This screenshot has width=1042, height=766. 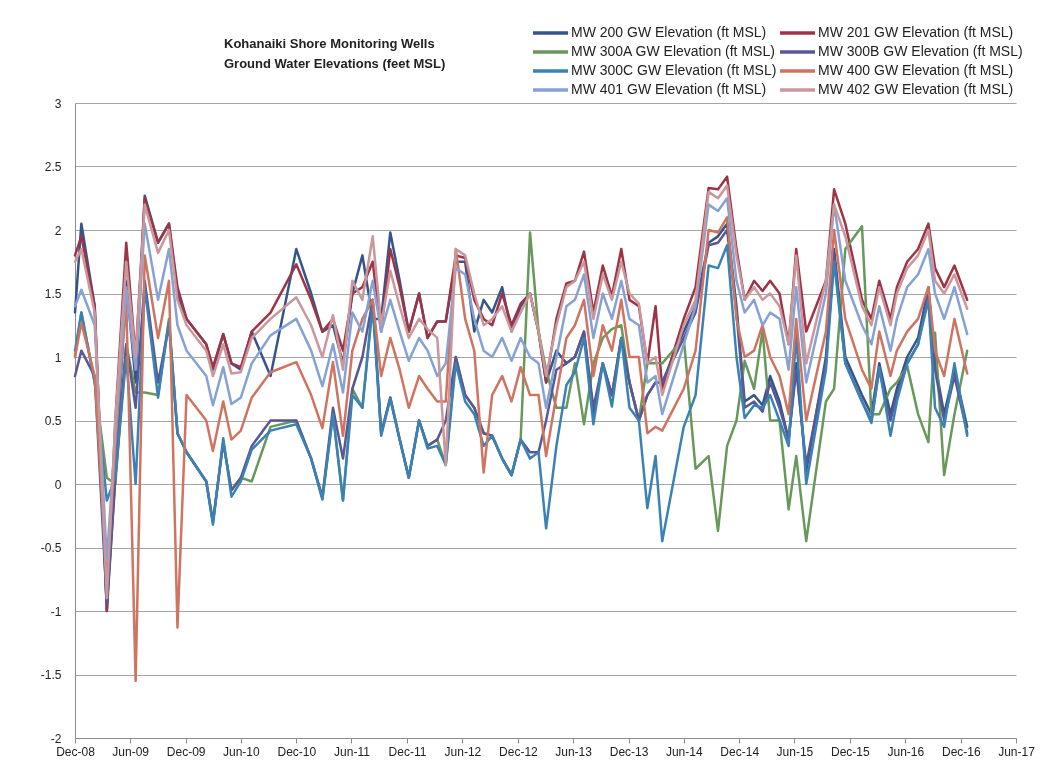 I want to click on legend-label: MW 401 GW Elevation (ft MSL), so click(x=669, y=89).